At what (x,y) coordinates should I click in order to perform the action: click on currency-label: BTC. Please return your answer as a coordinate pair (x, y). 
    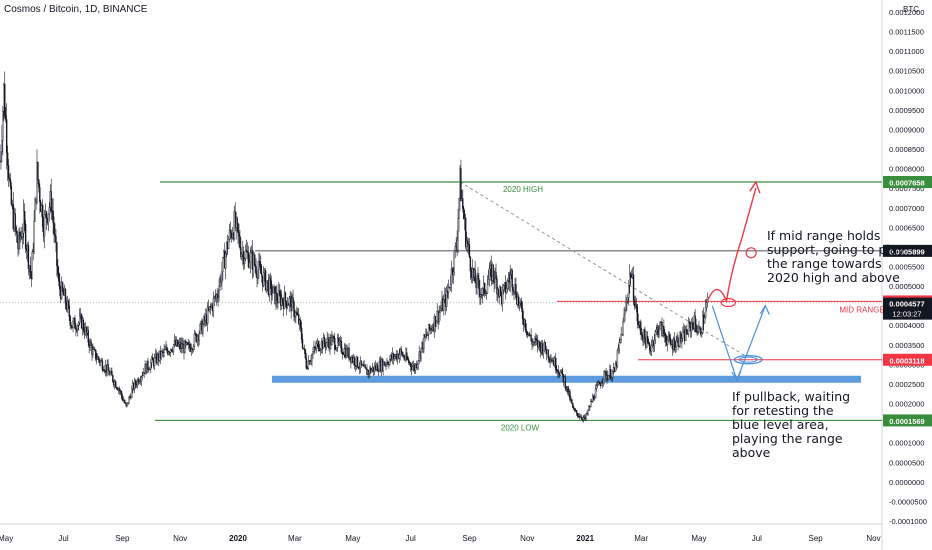
    Looking at the image, I should click on (911, 9).